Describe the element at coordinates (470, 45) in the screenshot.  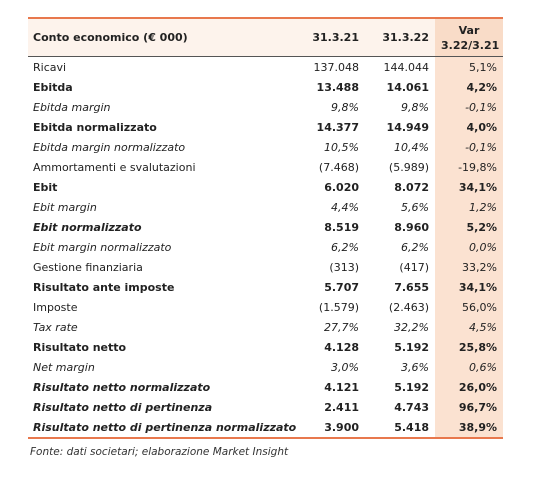
I see `header-text: 3.22/3.21` at that location.